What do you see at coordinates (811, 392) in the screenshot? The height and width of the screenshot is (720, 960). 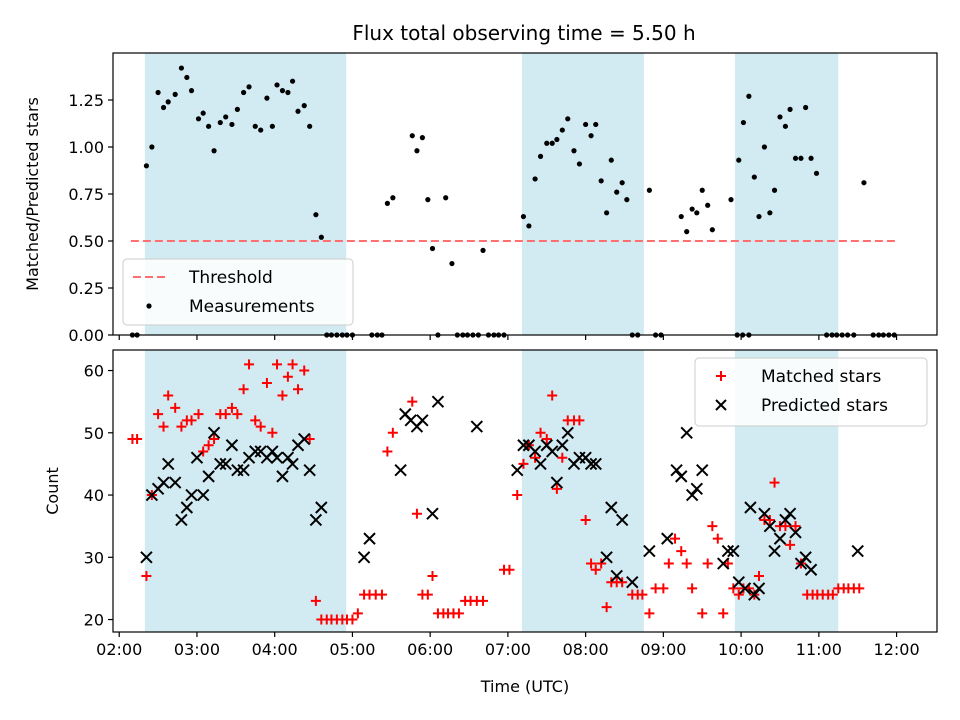 I see `legend: Matched stars Predicted stars` at bounding box center [811, 392].